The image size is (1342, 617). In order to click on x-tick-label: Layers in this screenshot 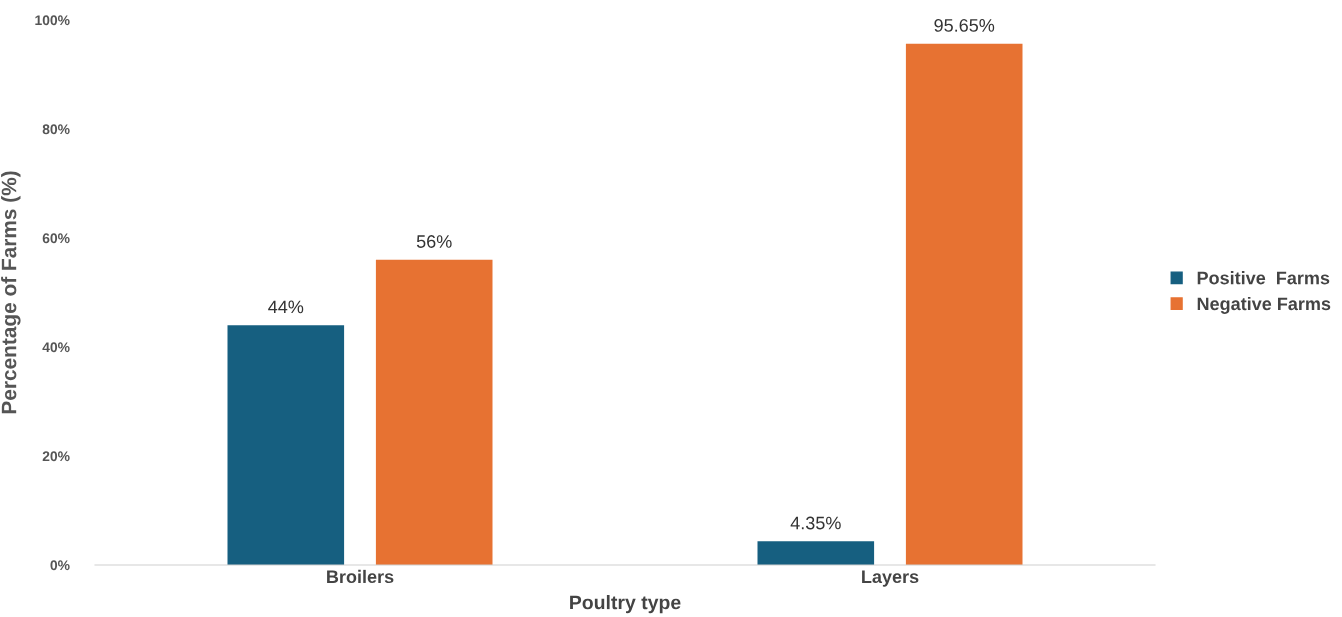, I will do `click(890, 578)`.